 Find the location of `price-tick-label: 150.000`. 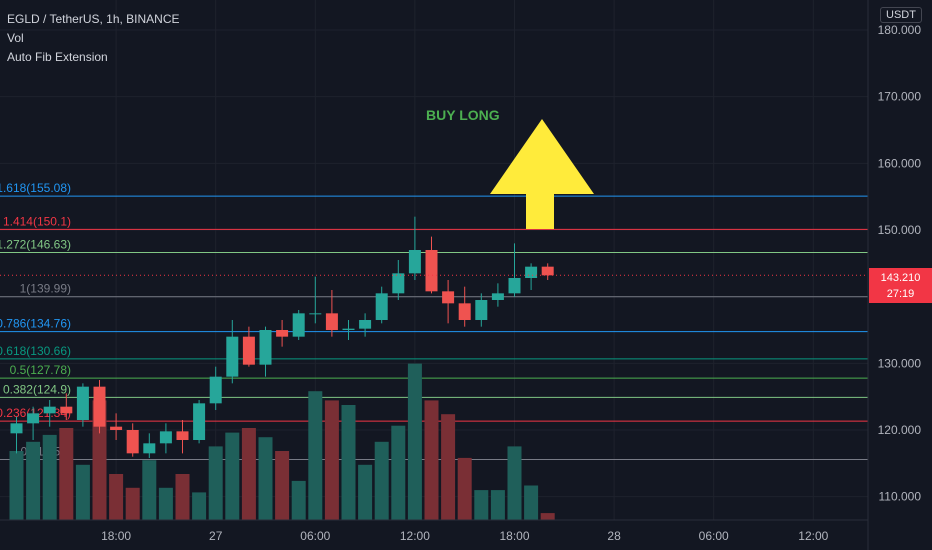

price-tick-label: 150.000 is located at coordinates (900, 230).